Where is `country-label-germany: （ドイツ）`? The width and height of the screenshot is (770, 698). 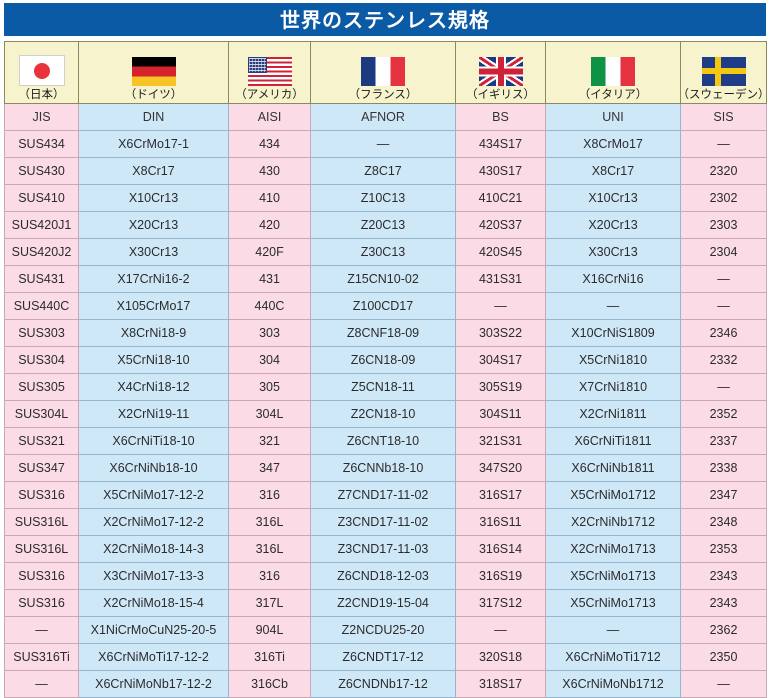 country-label-germany: （ドイツ） is located at coordinates (153, 94).